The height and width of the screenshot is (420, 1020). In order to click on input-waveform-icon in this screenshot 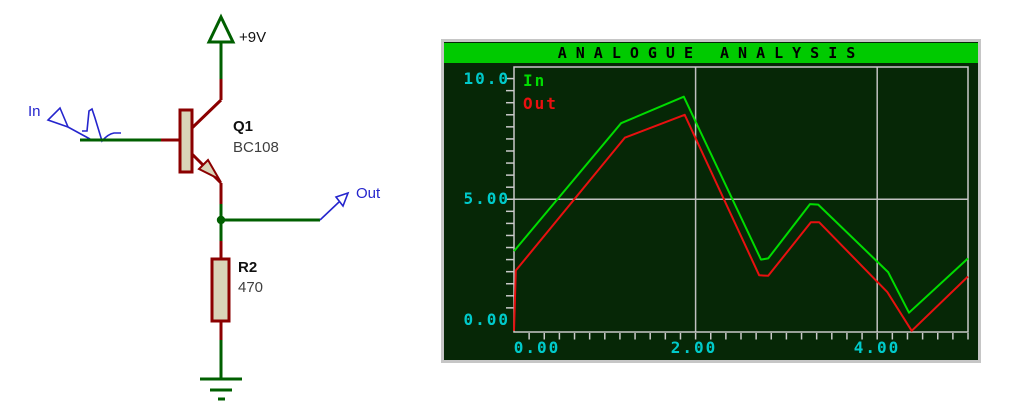, I will do `click(101, 125)`.